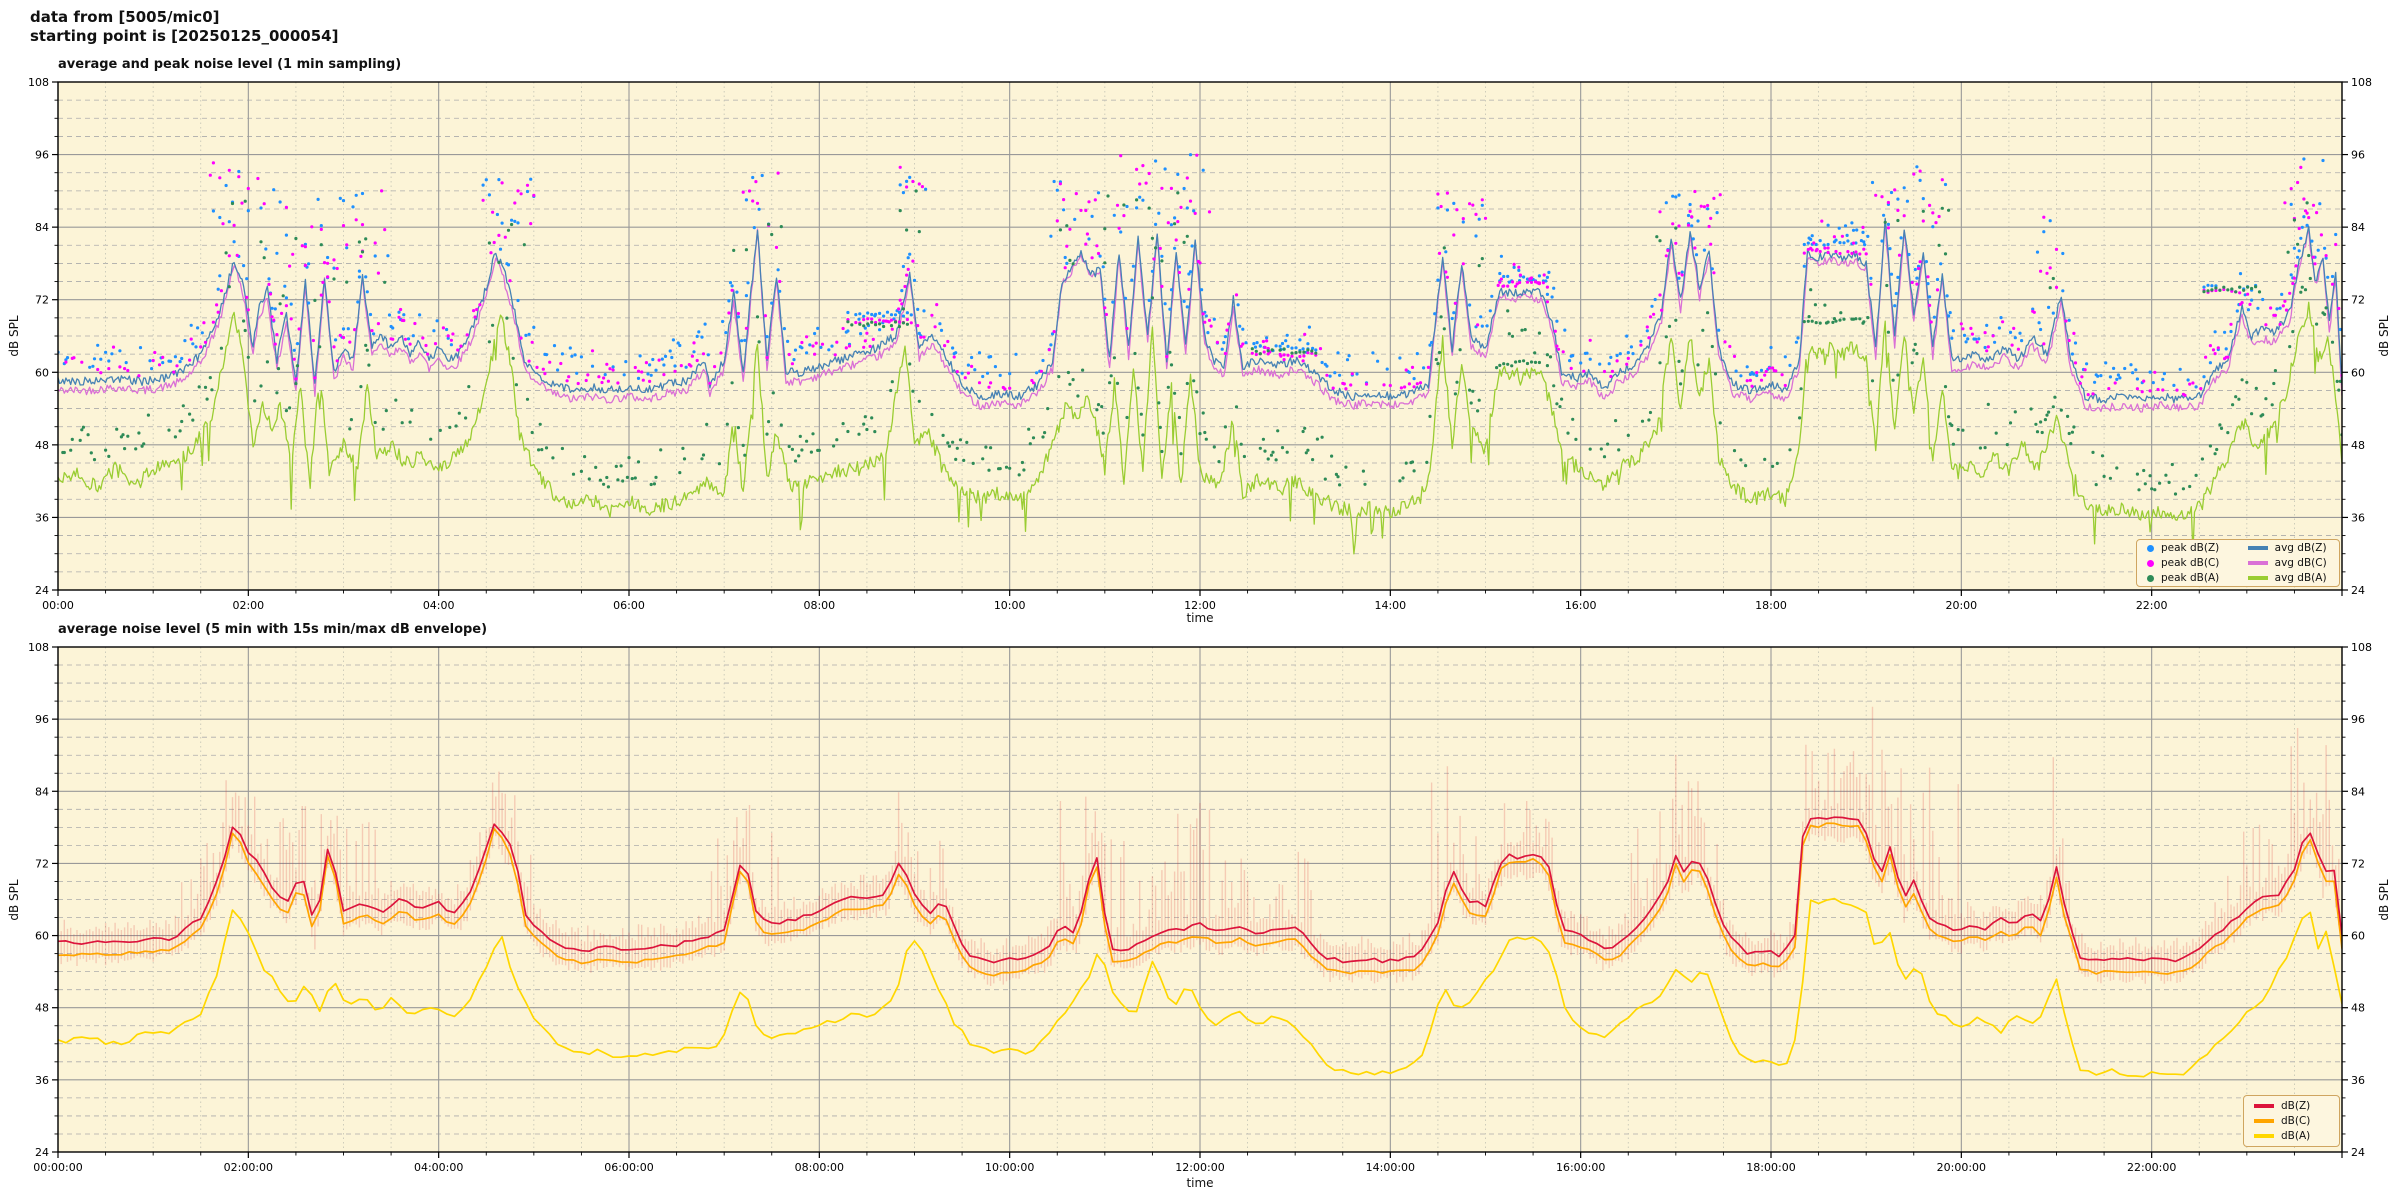 This screenshot has width=2400, height=1200. Describe the element at coordinates (2384, 336) in the screenshot. I see `chart1-ylabel-right: dB SPL` at that location.